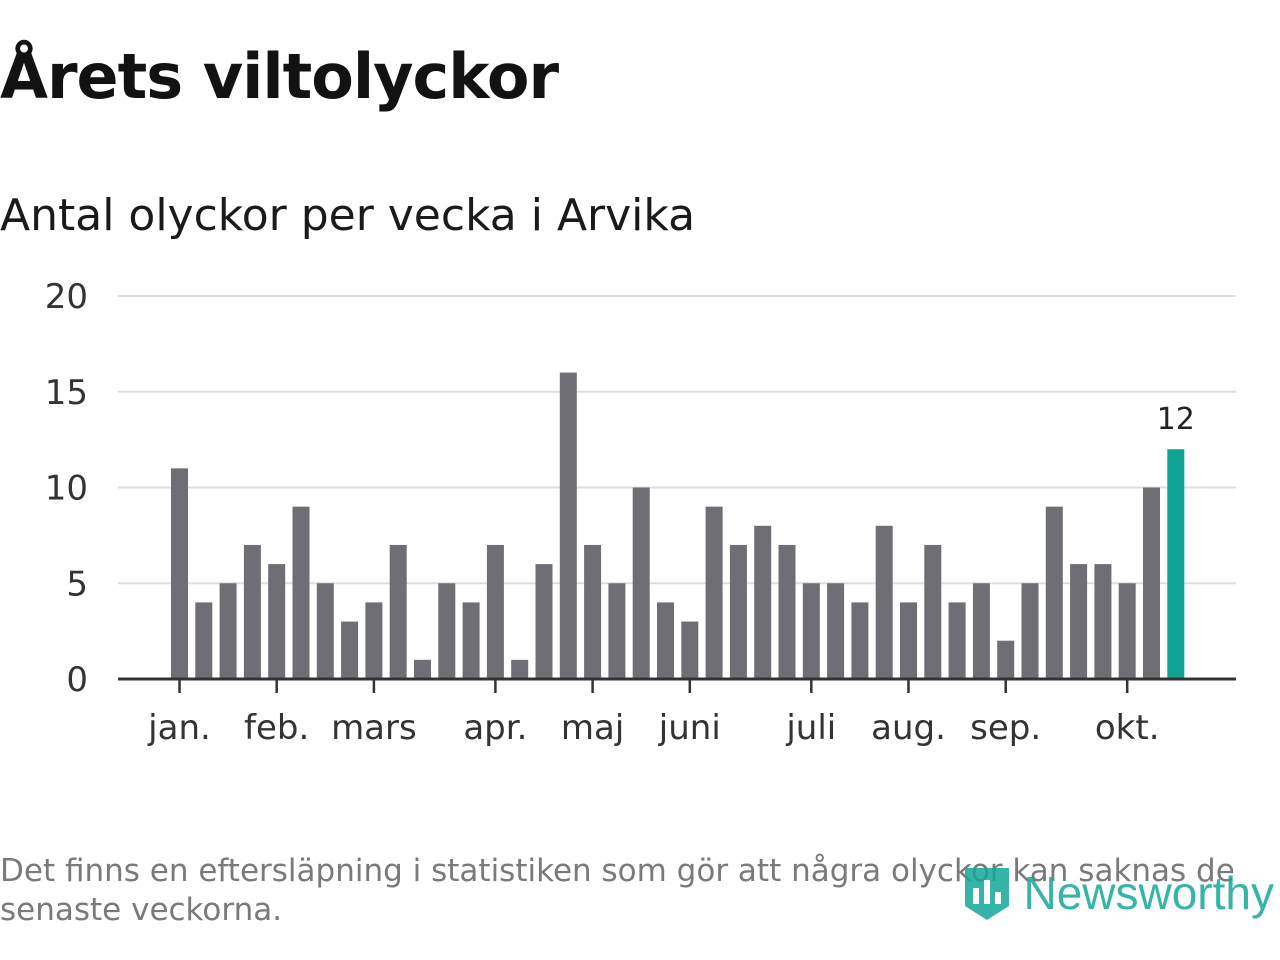  Describe the element at coordinates (1148, 893) in the screenshot. I see `brand-name: Newsworthy` at that location.